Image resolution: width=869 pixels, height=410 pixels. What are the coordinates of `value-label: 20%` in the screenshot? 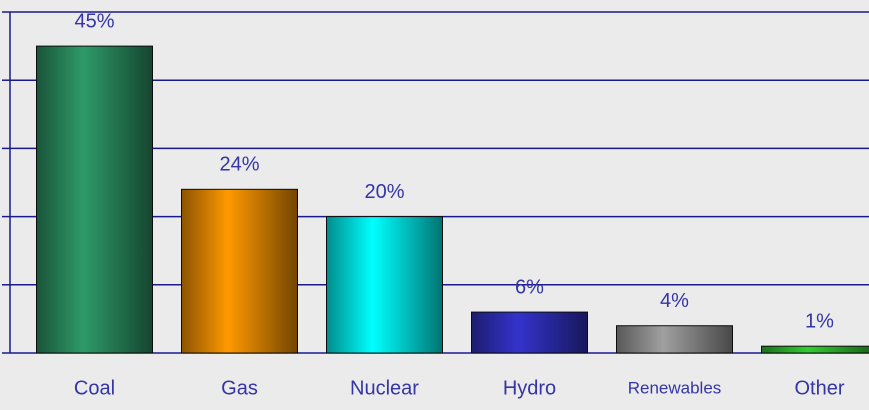 It's located at (384, 192).